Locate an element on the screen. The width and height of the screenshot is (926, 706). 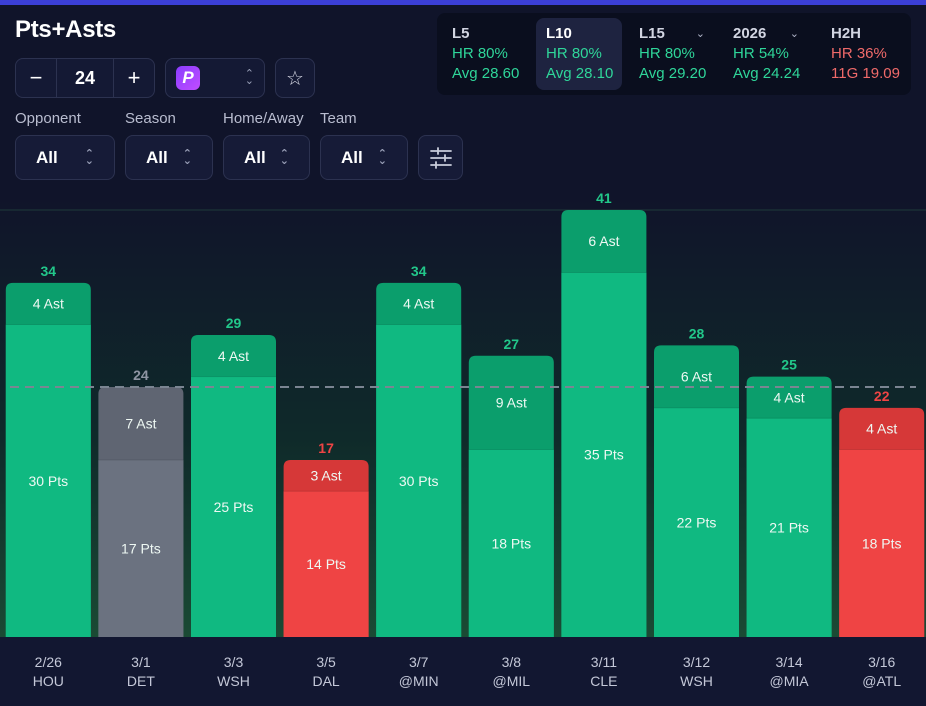
stat-tab-l5: L5 HR 80% Avg 28.60 is located at coordinates (485, 54).